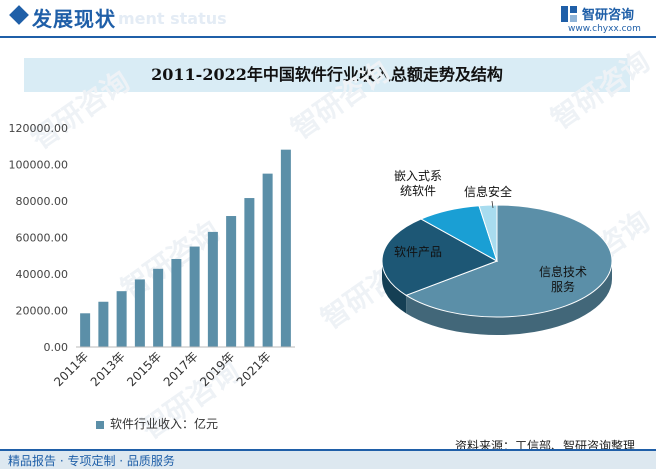 The image size is (656, 469). What do you see at coordinates (158, 307) in the screenshot?
I see `bar-2015年` at bounding box center [158, 307].